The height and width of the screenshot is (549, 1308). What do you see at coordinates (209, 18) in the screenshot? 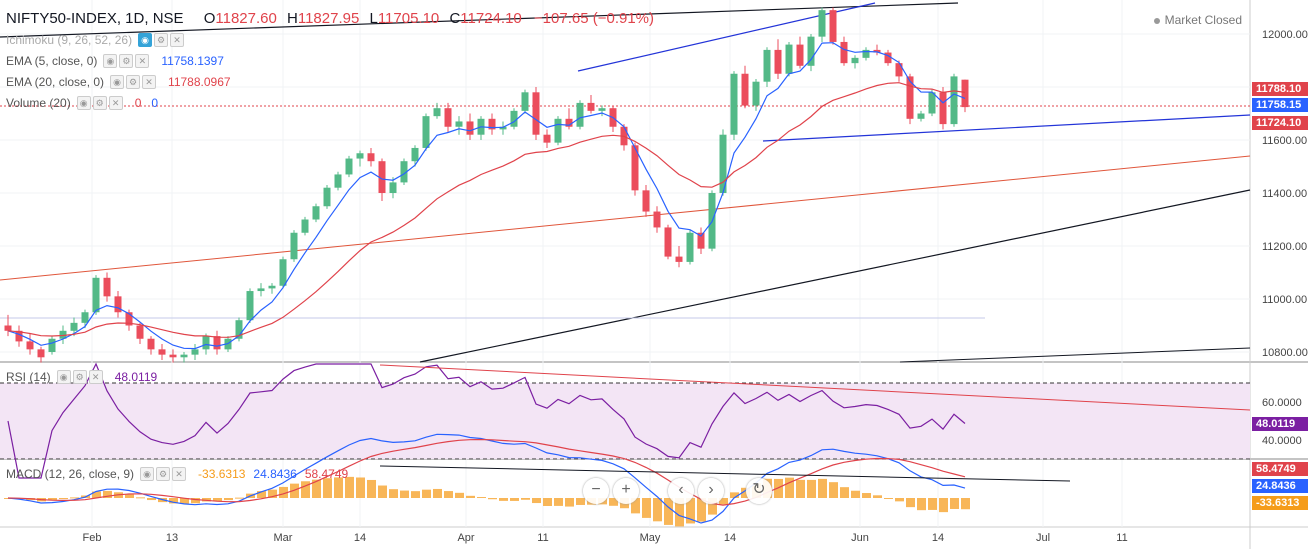
I see `open-label: O` at bounding box center [209, 18].